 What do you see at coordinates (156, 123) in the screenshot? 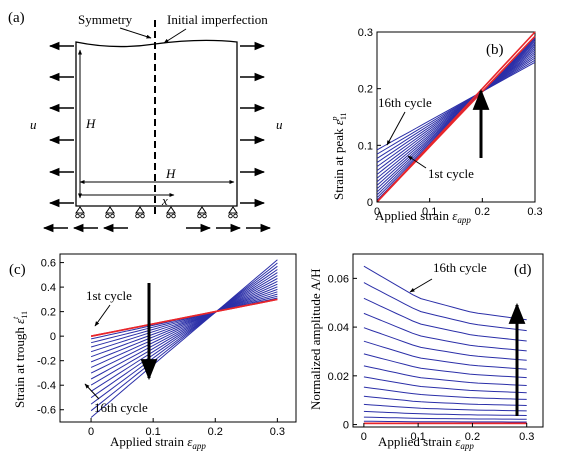
I see `specimen-outline` at bounding box center [156, 123].